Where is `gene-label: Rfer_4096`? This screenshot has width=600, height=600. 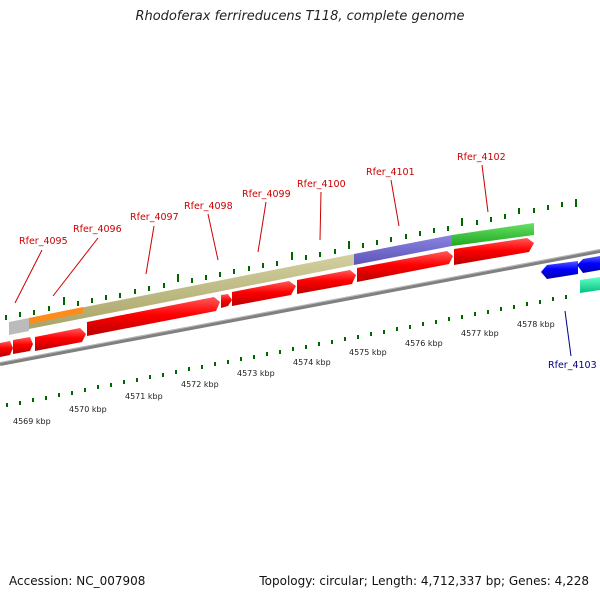
gene-label: Rfer_4096 is located at coordinates (97, 229).